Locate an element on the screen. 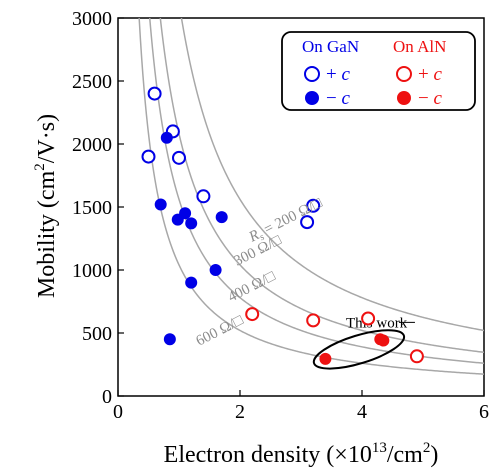  legend-title-gan: On GaN is located at coordinates (330, 46).